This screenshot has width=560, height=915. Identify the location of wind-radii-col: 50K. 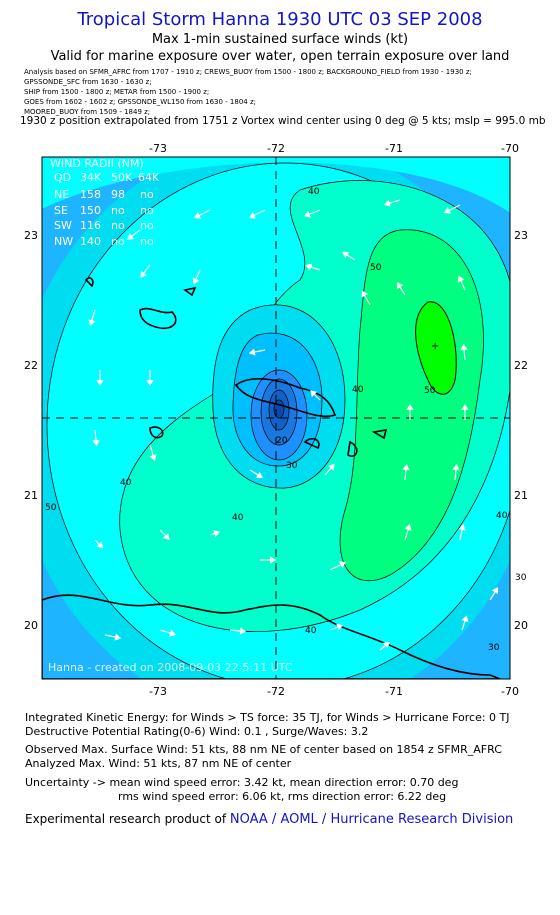
(122, 177).